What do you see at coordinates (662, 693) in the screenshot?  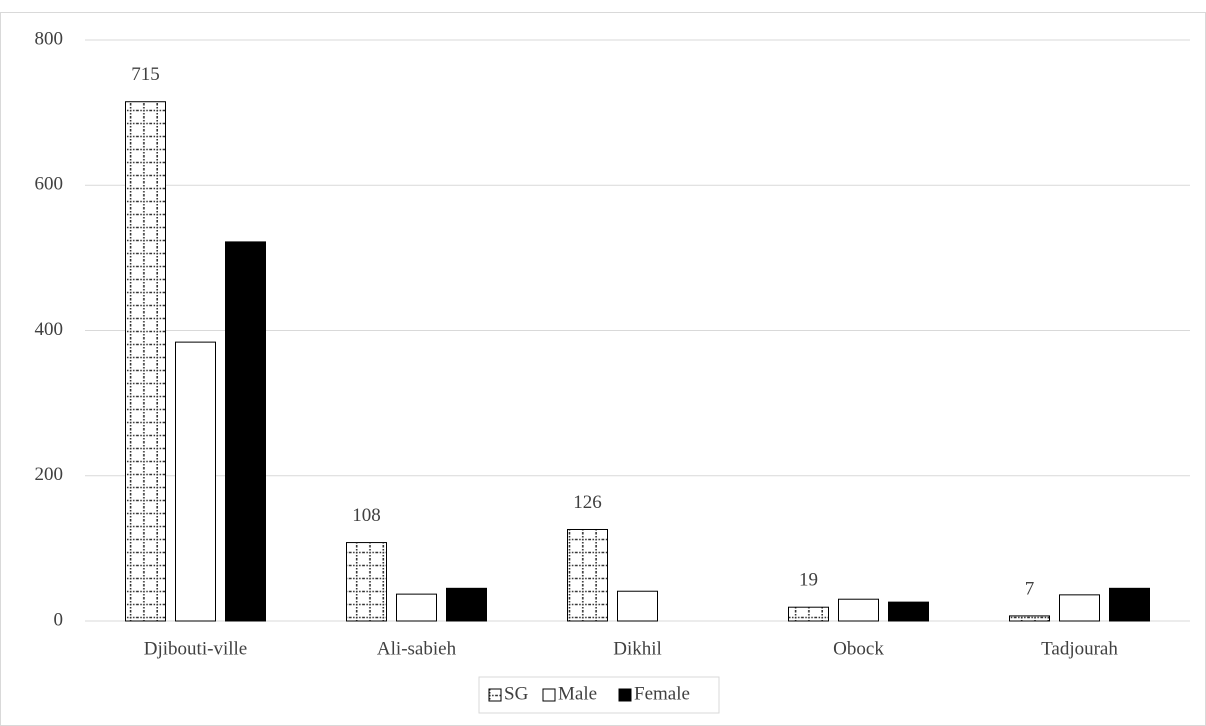 I see `legend-label: Female` at bounding box center [662, 693].